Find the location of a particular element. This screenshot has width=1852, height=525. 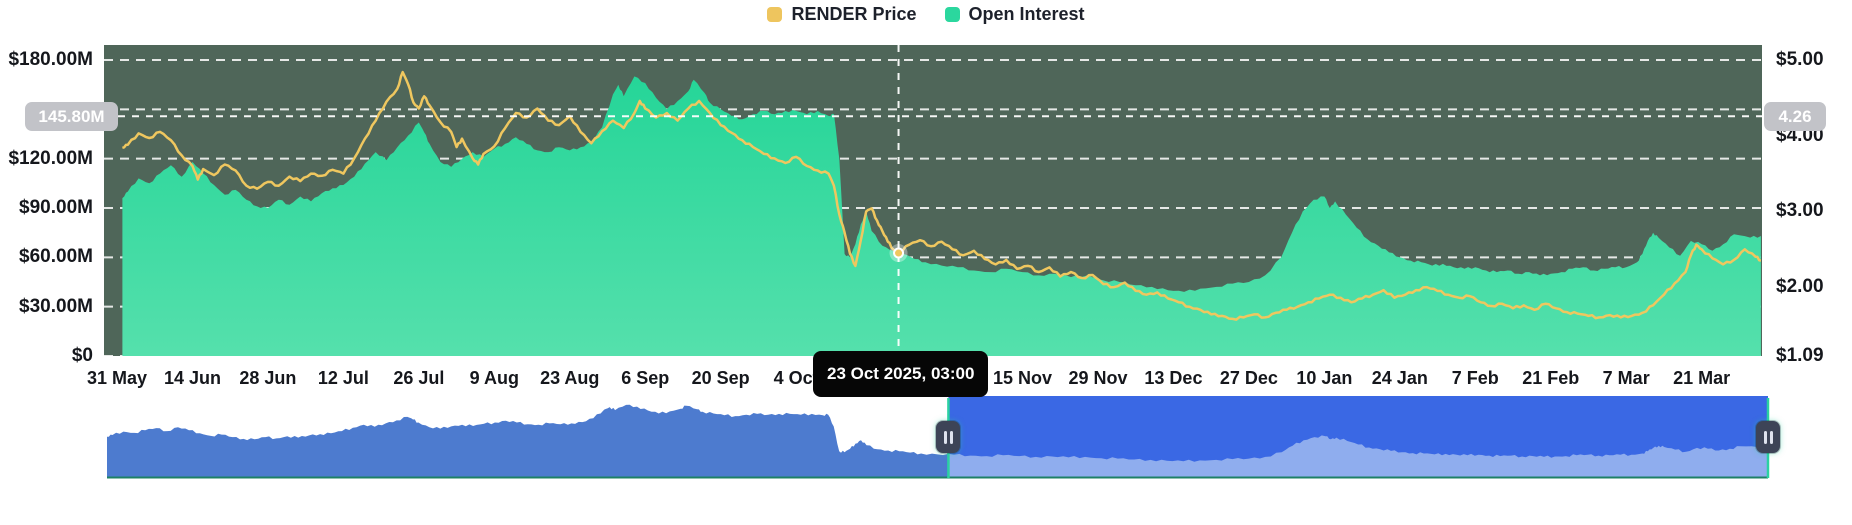

chart-legend: RENDER Price Open Interest is located at coordinates (926, 14).